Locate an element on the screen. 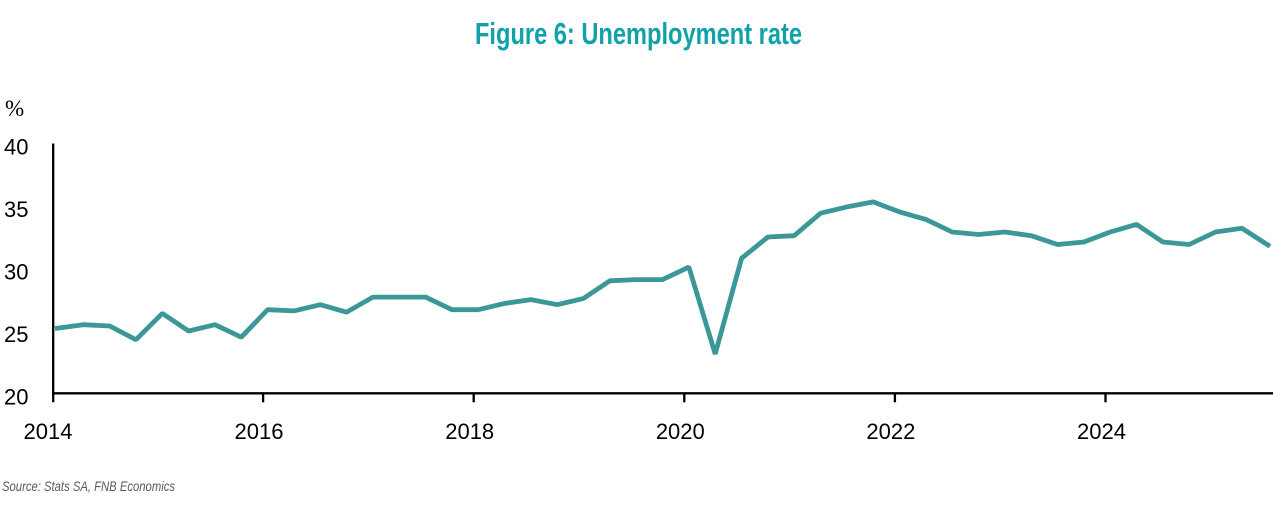  svg-text: 2016 is located at coordinates (259, 431).